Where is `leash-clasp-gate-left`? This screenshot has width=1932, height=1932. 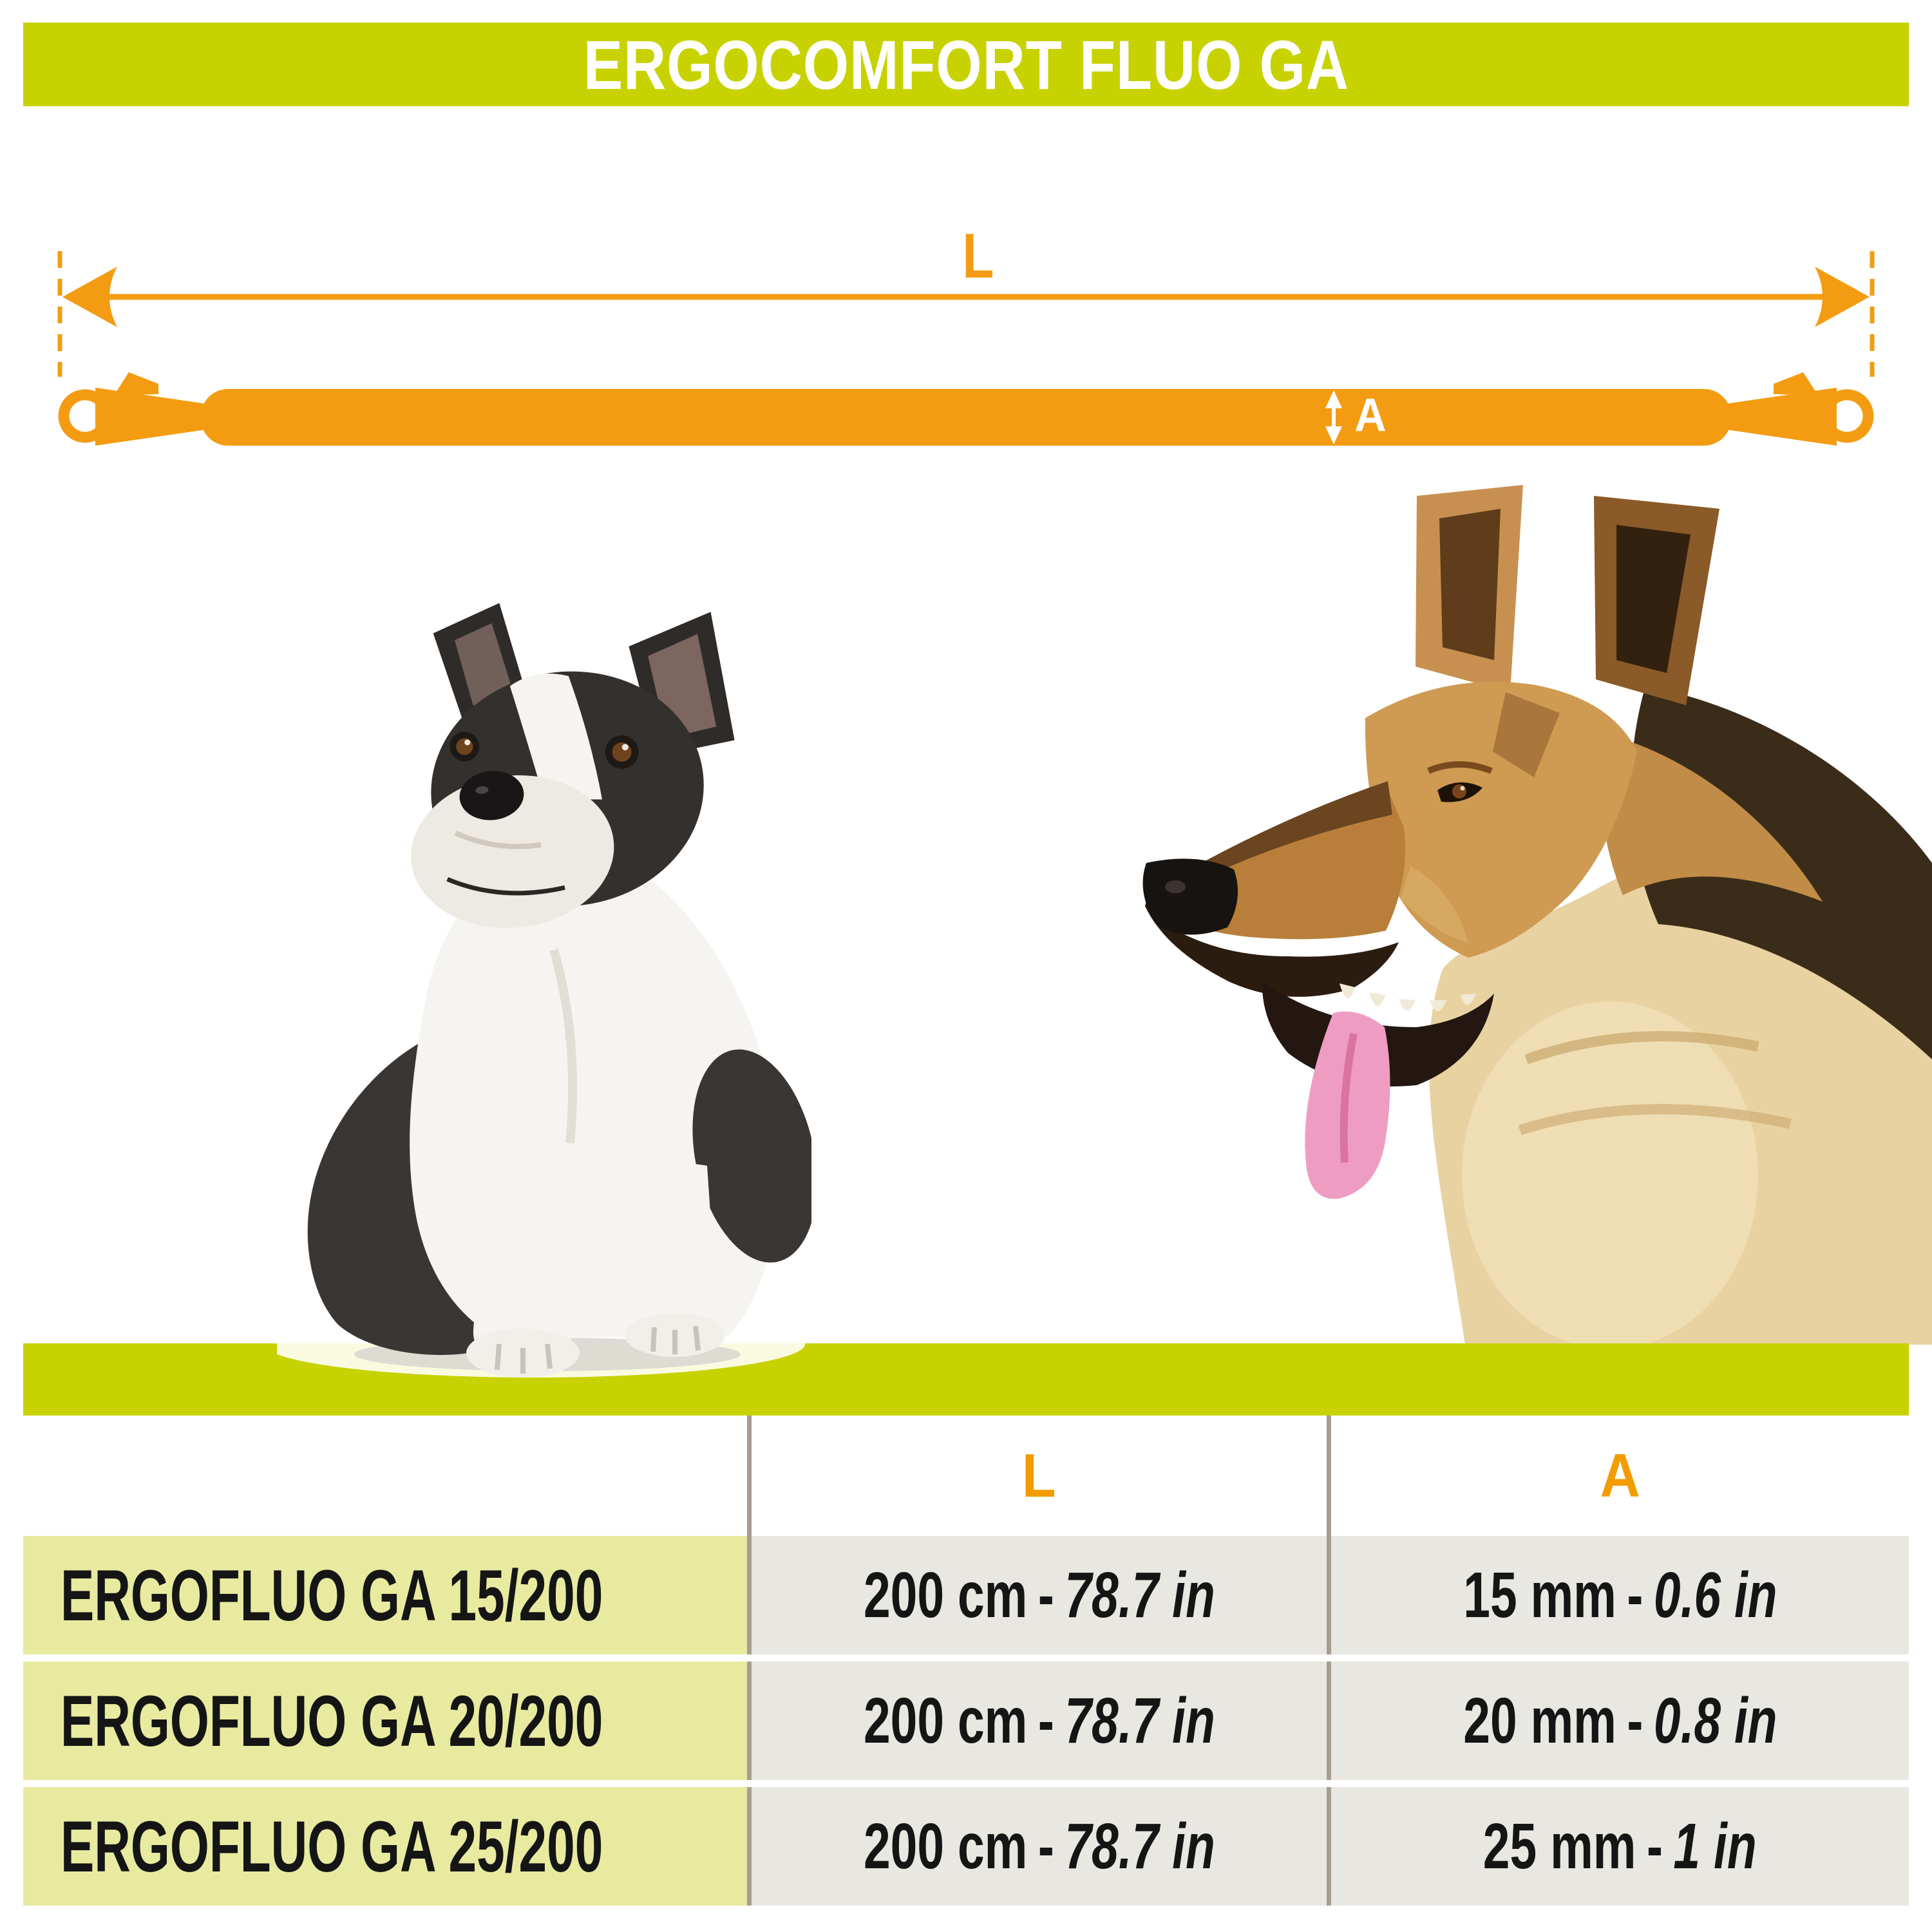 leash-clasp-gate-left is located at coordinates (137, 383).